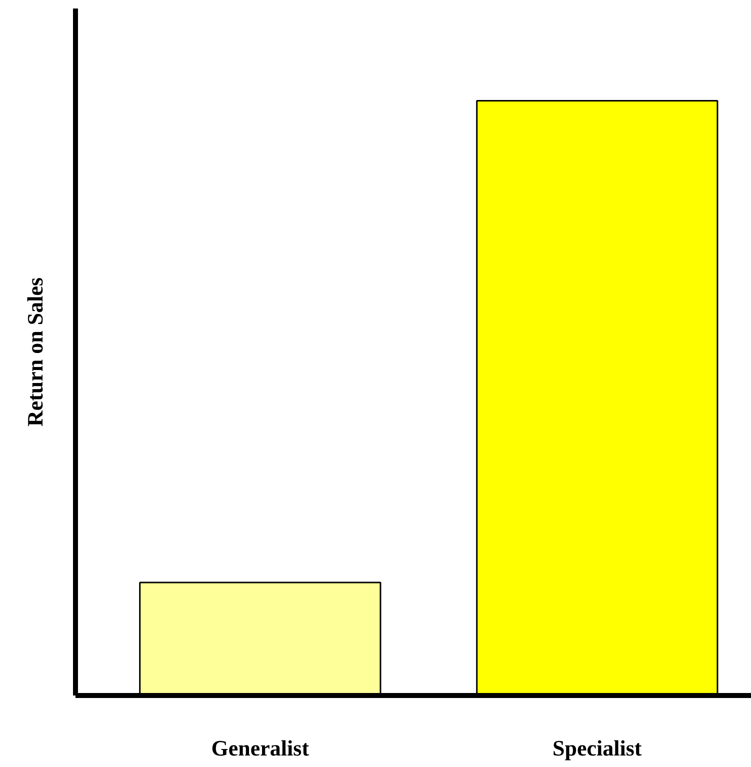  What do you see at coordinates (35, 352) in the screenshot?
I see `y-axis-title: Return on Sales` at bounding box center [35, 352].